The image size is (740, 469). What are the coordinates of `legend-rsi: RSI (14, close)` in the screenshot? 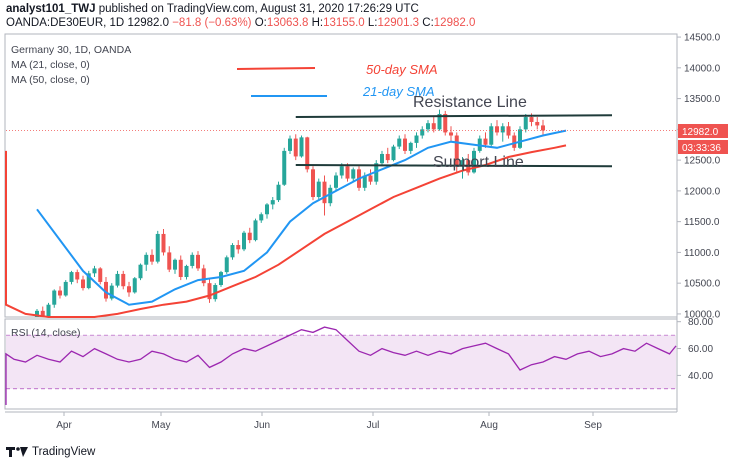 It's located at (45, 333).